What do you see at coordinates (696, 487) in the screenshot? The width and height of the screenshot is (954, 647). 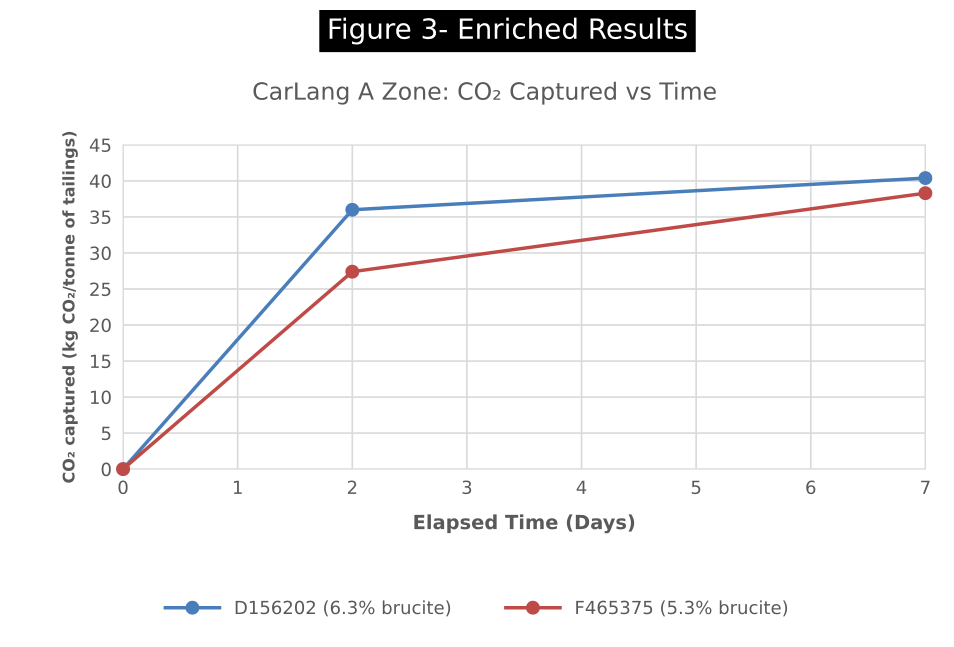 I see `x-tick-label: 5` at bounding box center [696, 487].